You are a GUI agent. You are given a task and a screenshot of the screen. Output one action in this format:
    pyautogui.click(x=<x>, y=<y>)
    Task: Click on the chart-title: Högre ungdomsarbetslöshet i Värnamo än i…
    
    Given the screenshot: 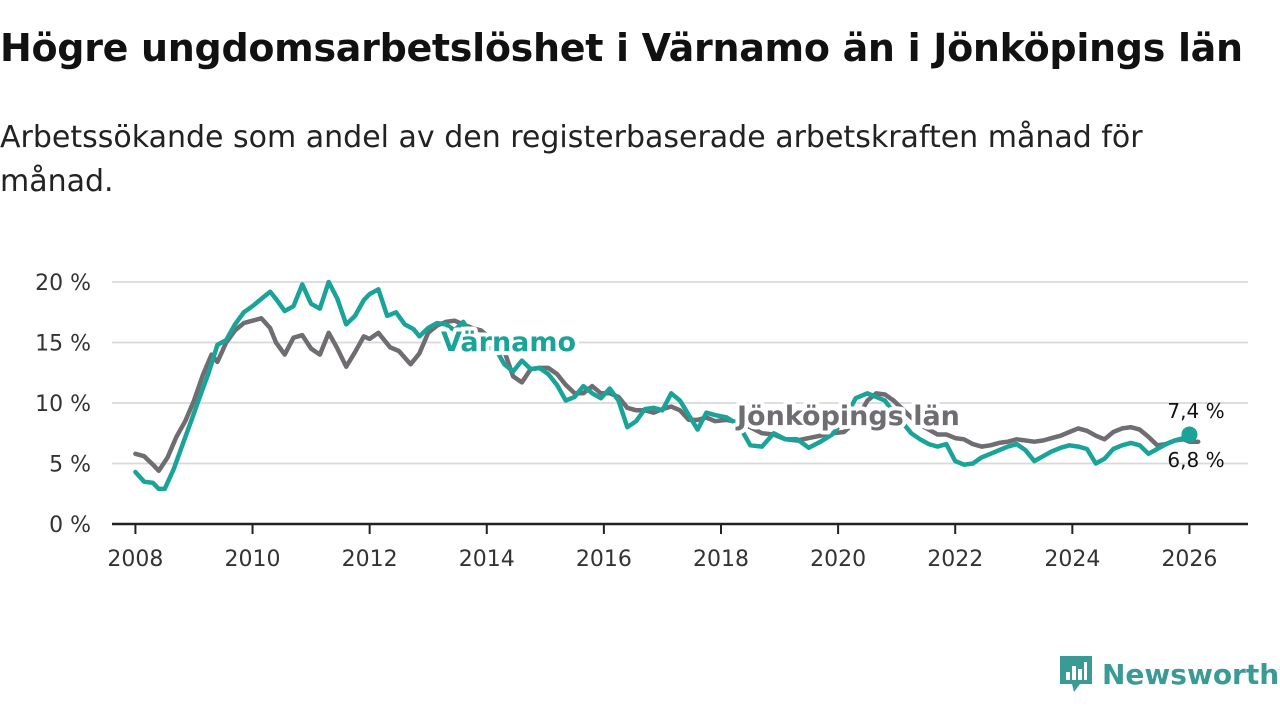 What is the action you would take?
    pyautogui.click(x=621, y=48)
    